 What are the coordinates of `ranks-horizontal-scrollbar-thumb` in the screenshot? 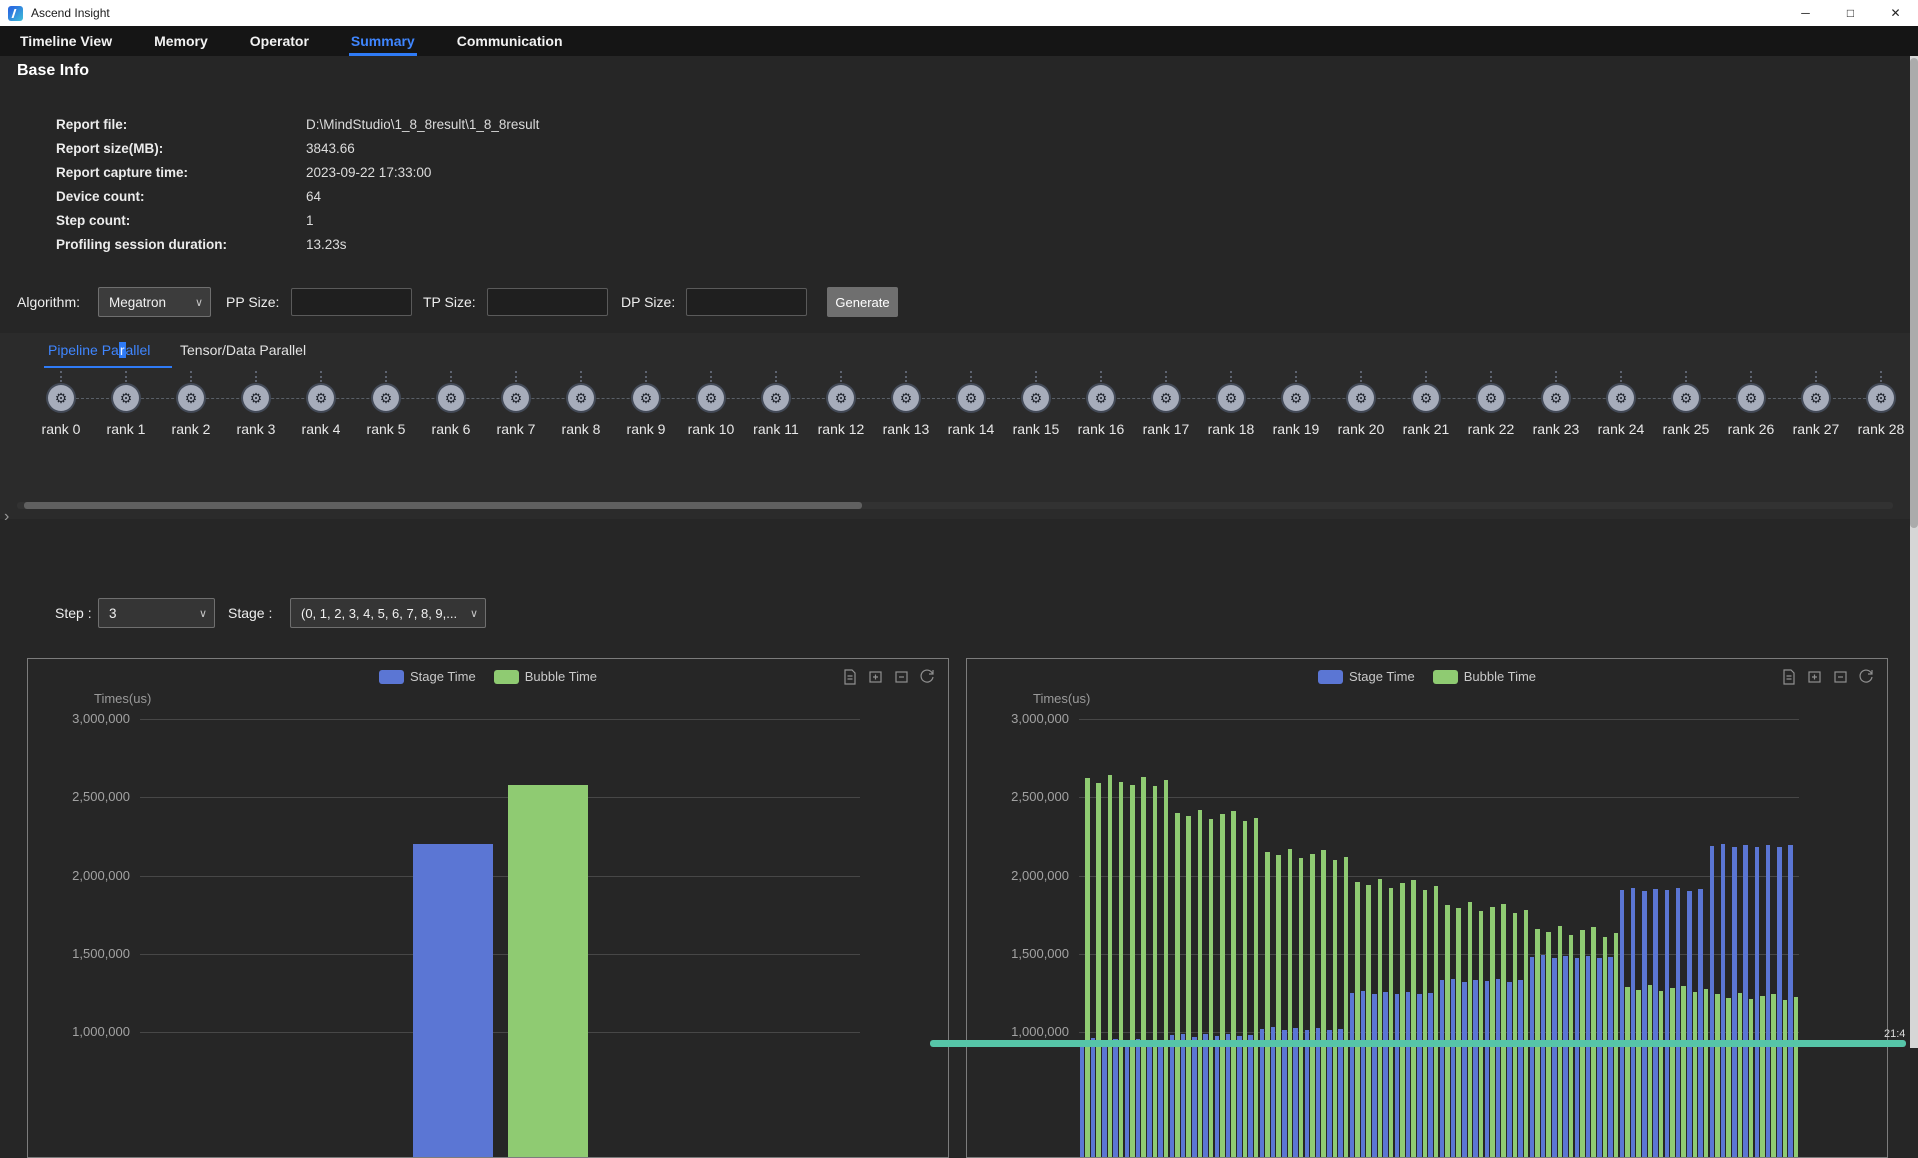 It's located at (443, 505).